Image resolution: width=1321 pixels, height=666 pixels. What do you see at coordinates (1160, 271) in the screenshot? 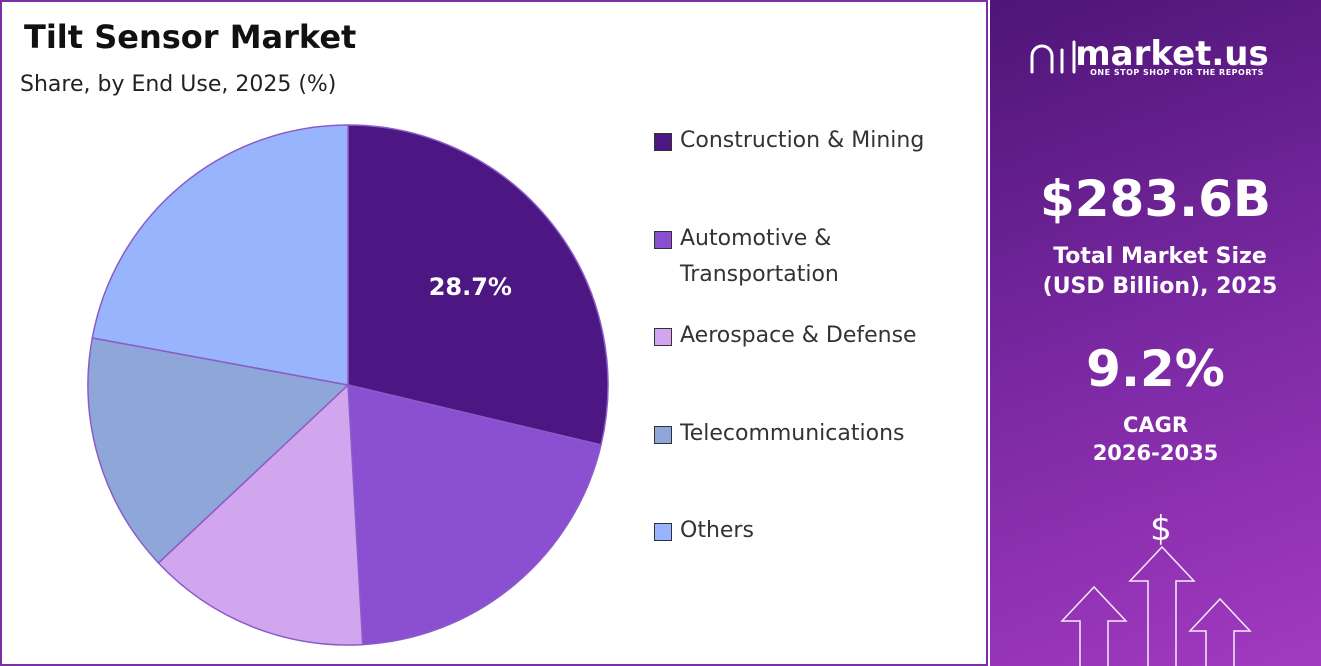
I see `market-size-label: Total Market Size (USD Billion), 2025` at bounding box center [1160, 271].